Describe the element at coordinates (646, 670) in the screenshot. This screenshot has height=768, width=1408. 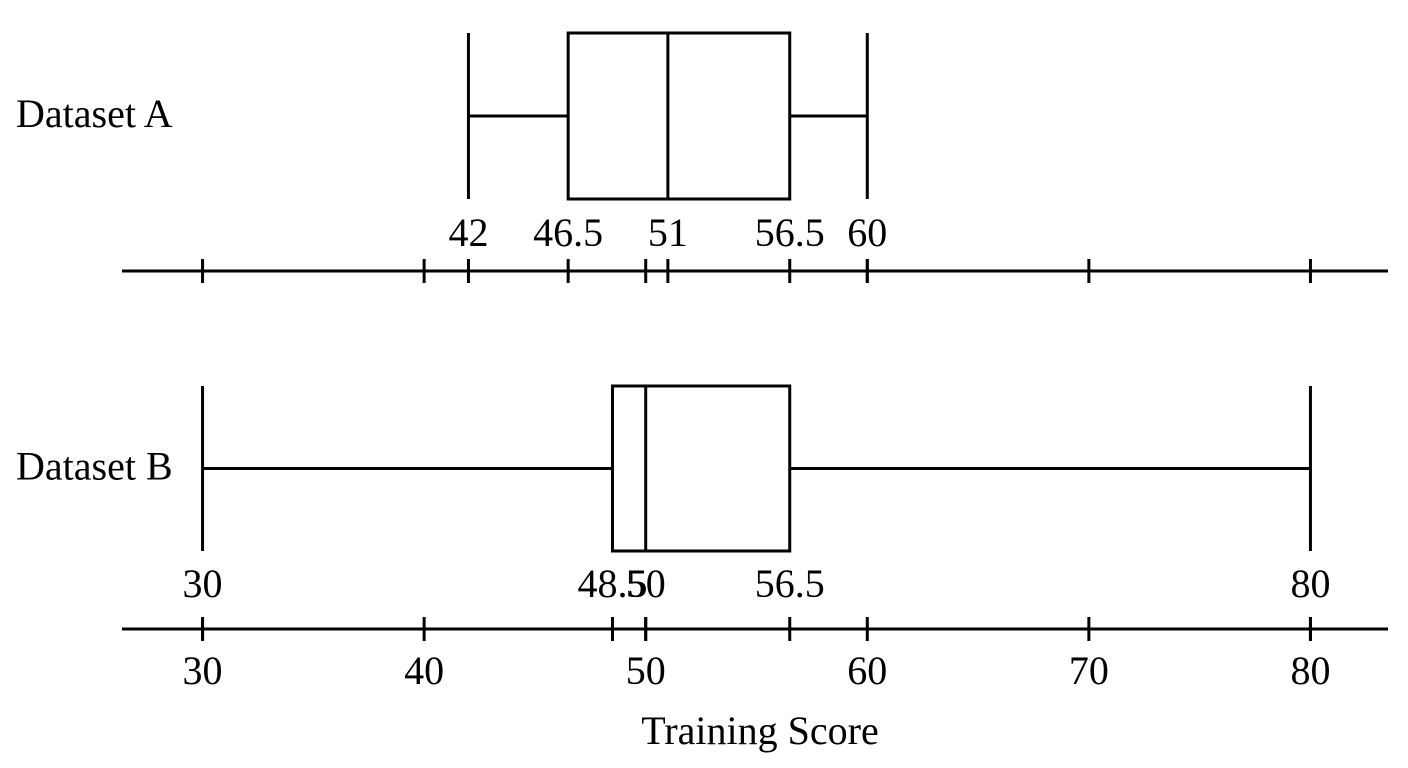
I see `x-tick-label: 50` at that location.